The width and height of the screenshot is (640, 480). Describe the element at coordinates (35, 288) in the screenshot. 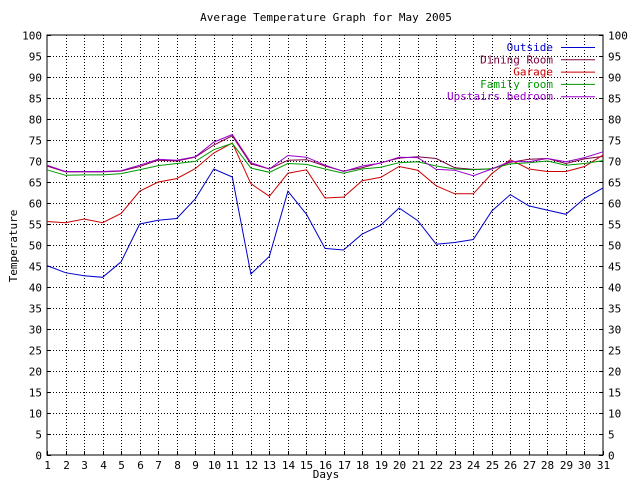

I see `y-tick-label: 40` at that location.